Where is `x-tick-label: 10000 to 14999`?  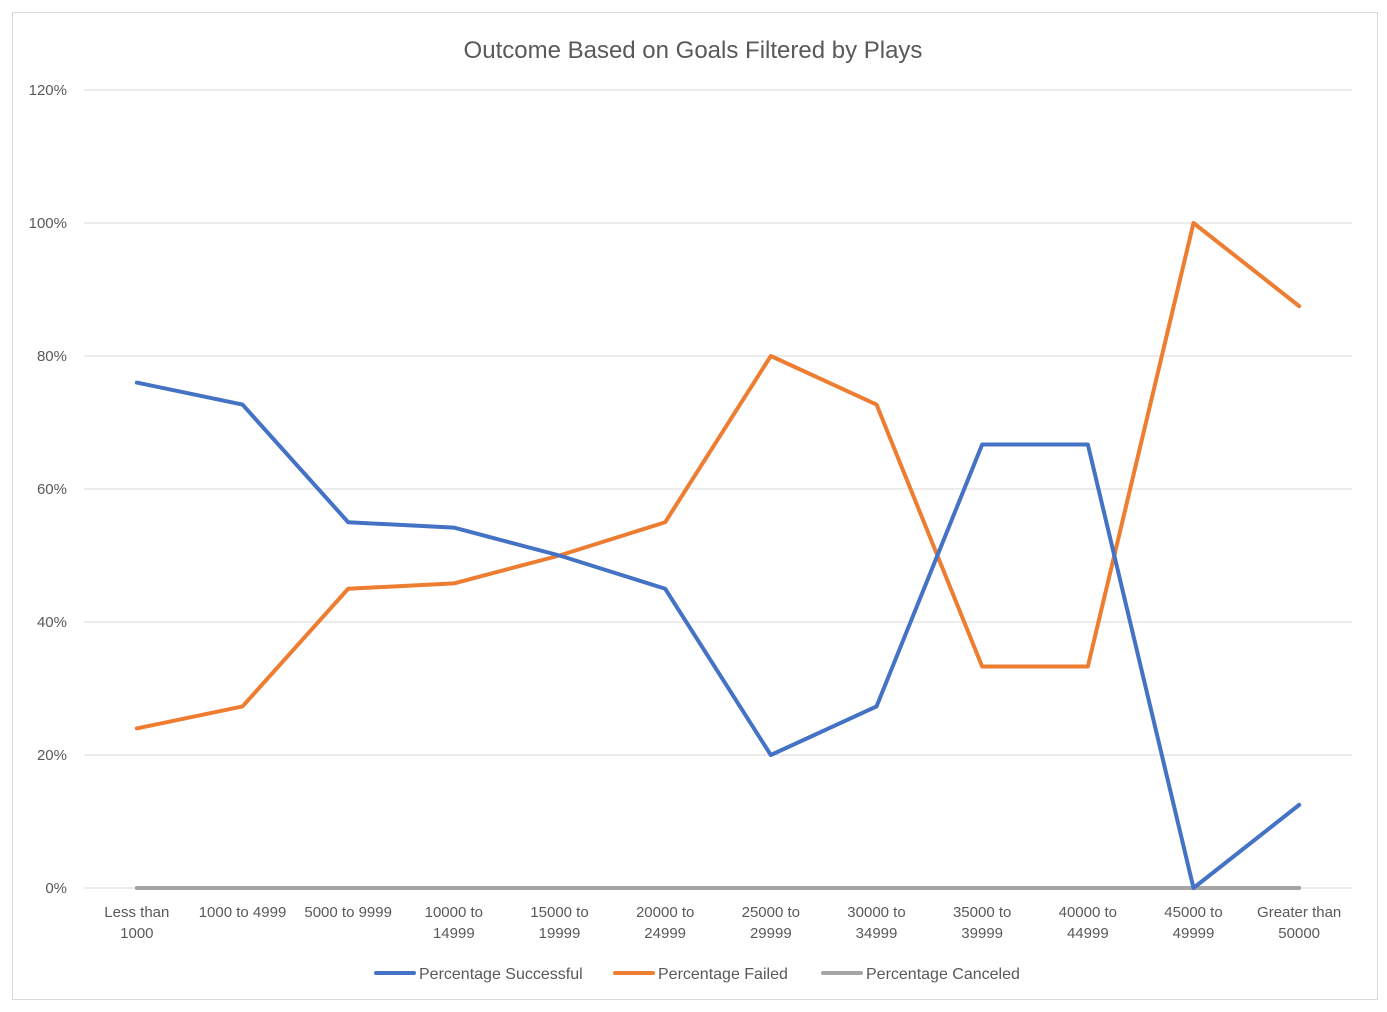 x-tick-label: 10000 to 14999 is located at coordinates (454, 923).